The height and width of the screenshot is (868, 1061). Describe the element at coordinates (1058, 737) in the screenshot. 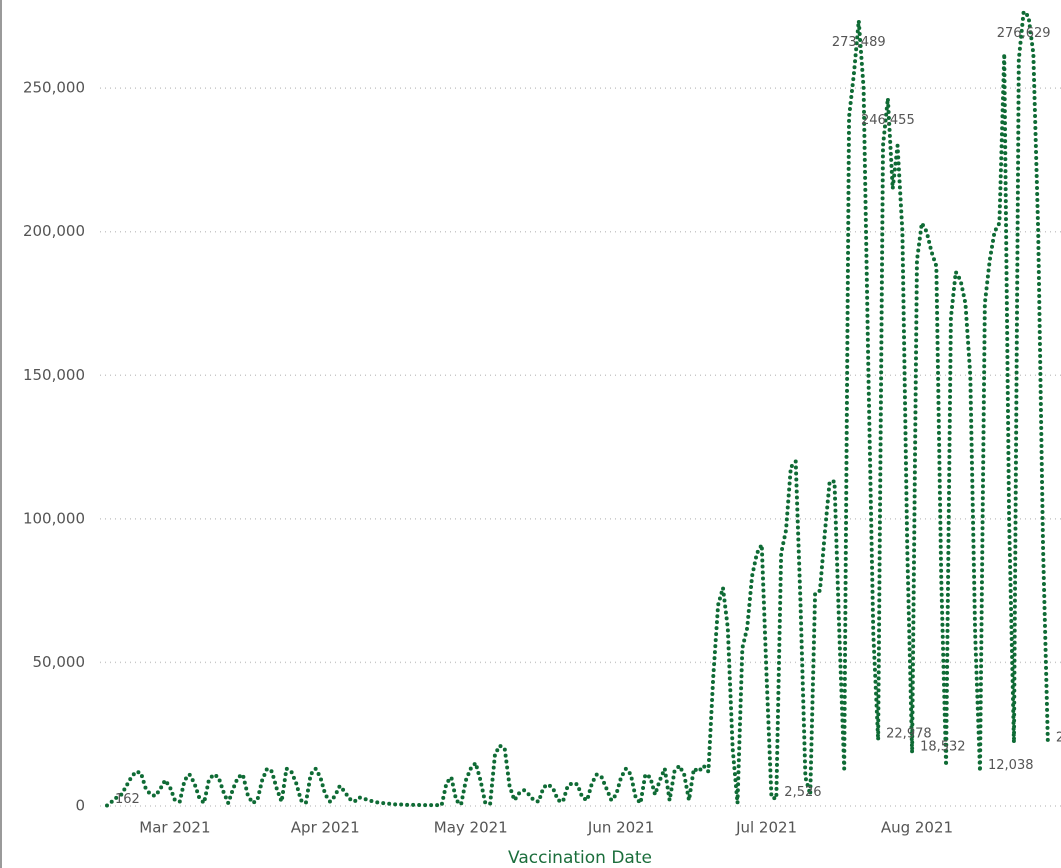

I see `data-label: 21,595` at that location.